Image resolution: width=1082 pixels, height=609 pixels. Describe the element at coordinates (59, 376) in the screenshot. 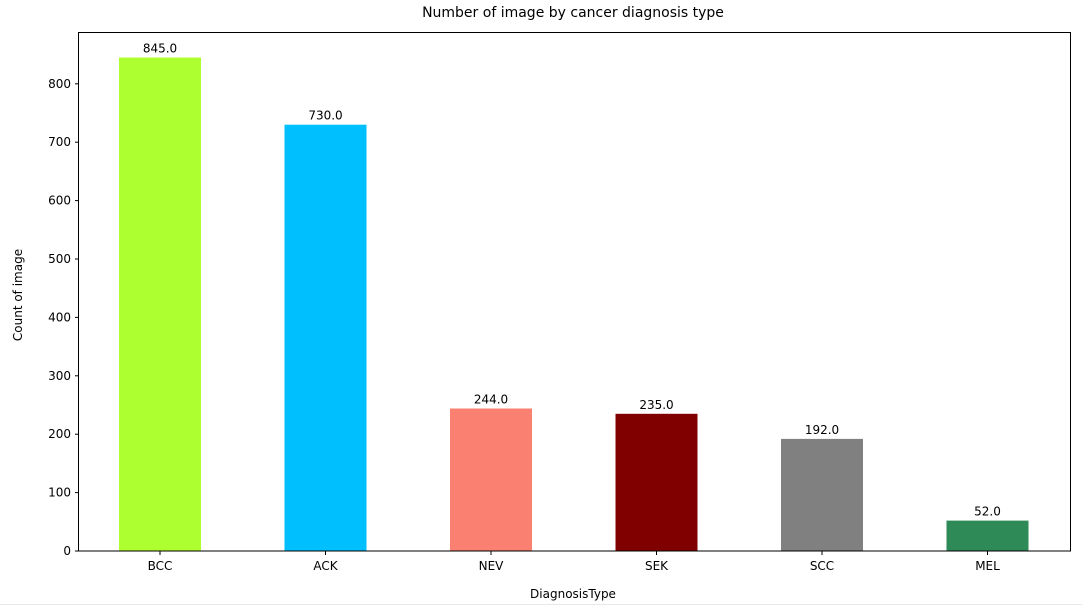

I see `y-tick-label-300: 300` at that location.